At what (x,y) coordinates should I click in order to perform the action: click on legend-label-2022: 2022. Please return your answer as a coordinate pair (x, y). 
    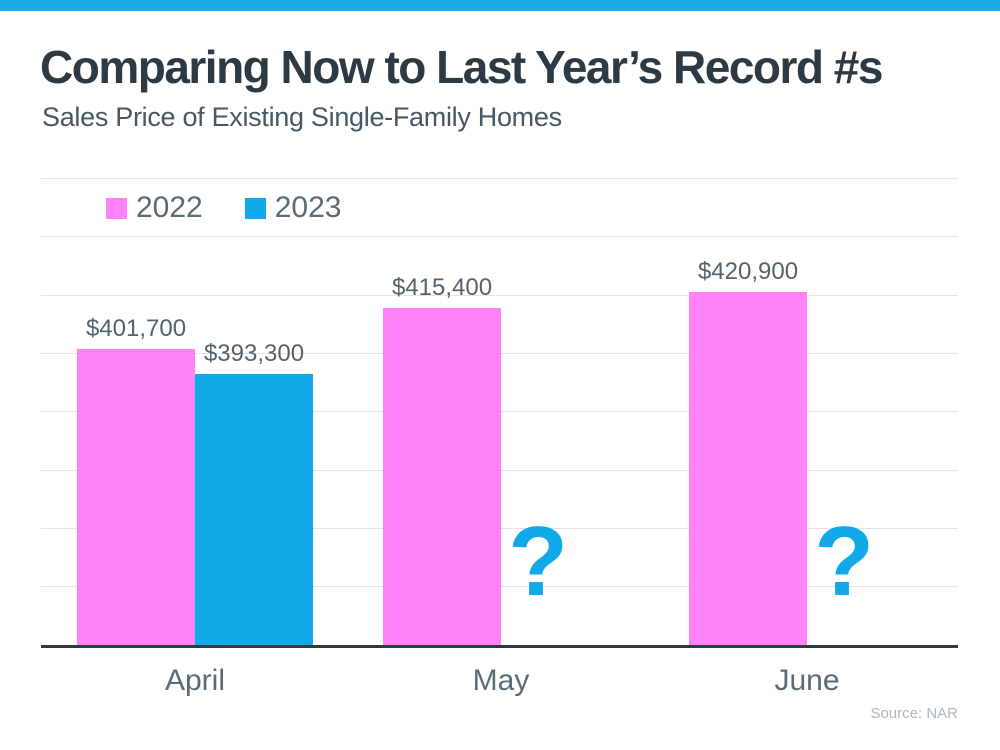
    Looking at the image, I should click on (169, 207).